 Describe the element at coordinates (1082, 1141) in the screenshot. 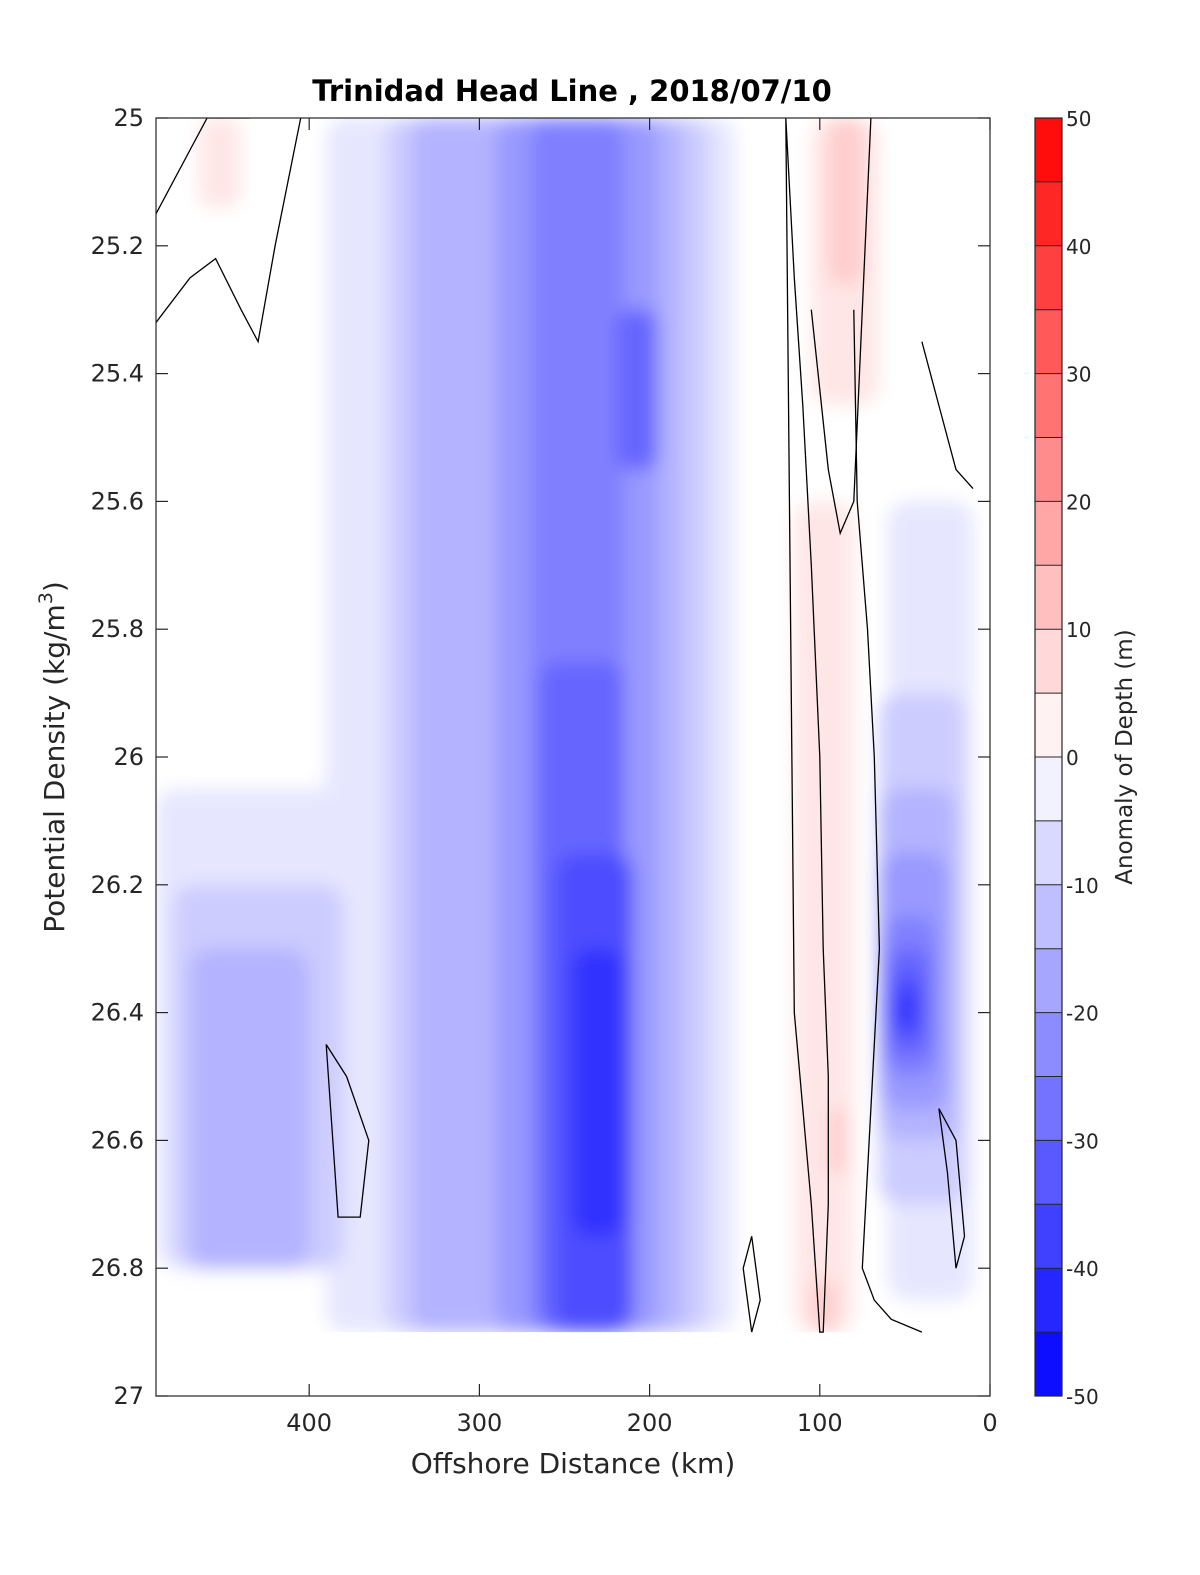

I see `colorbar-tick-label: -30` at that location.